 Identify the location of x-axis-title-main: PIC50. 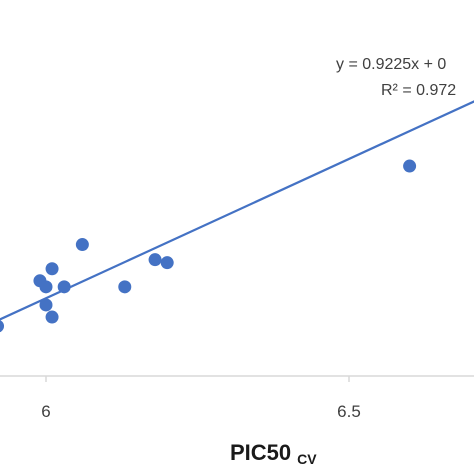
(260, 452).